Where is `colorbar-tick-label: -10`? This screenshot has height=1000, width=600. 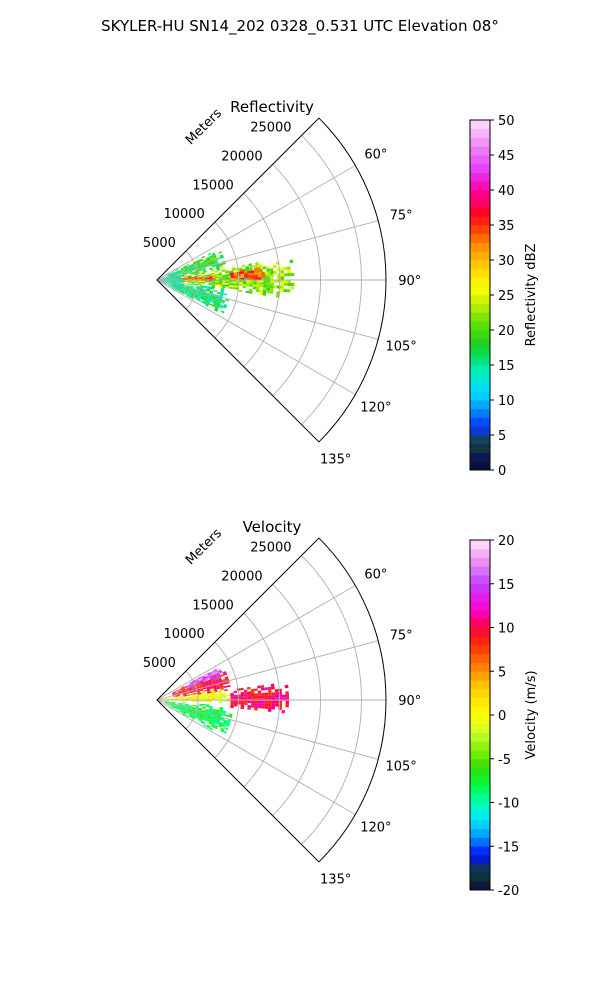
colorbar-tick-label: -10 is located at coordinates (508, 804).